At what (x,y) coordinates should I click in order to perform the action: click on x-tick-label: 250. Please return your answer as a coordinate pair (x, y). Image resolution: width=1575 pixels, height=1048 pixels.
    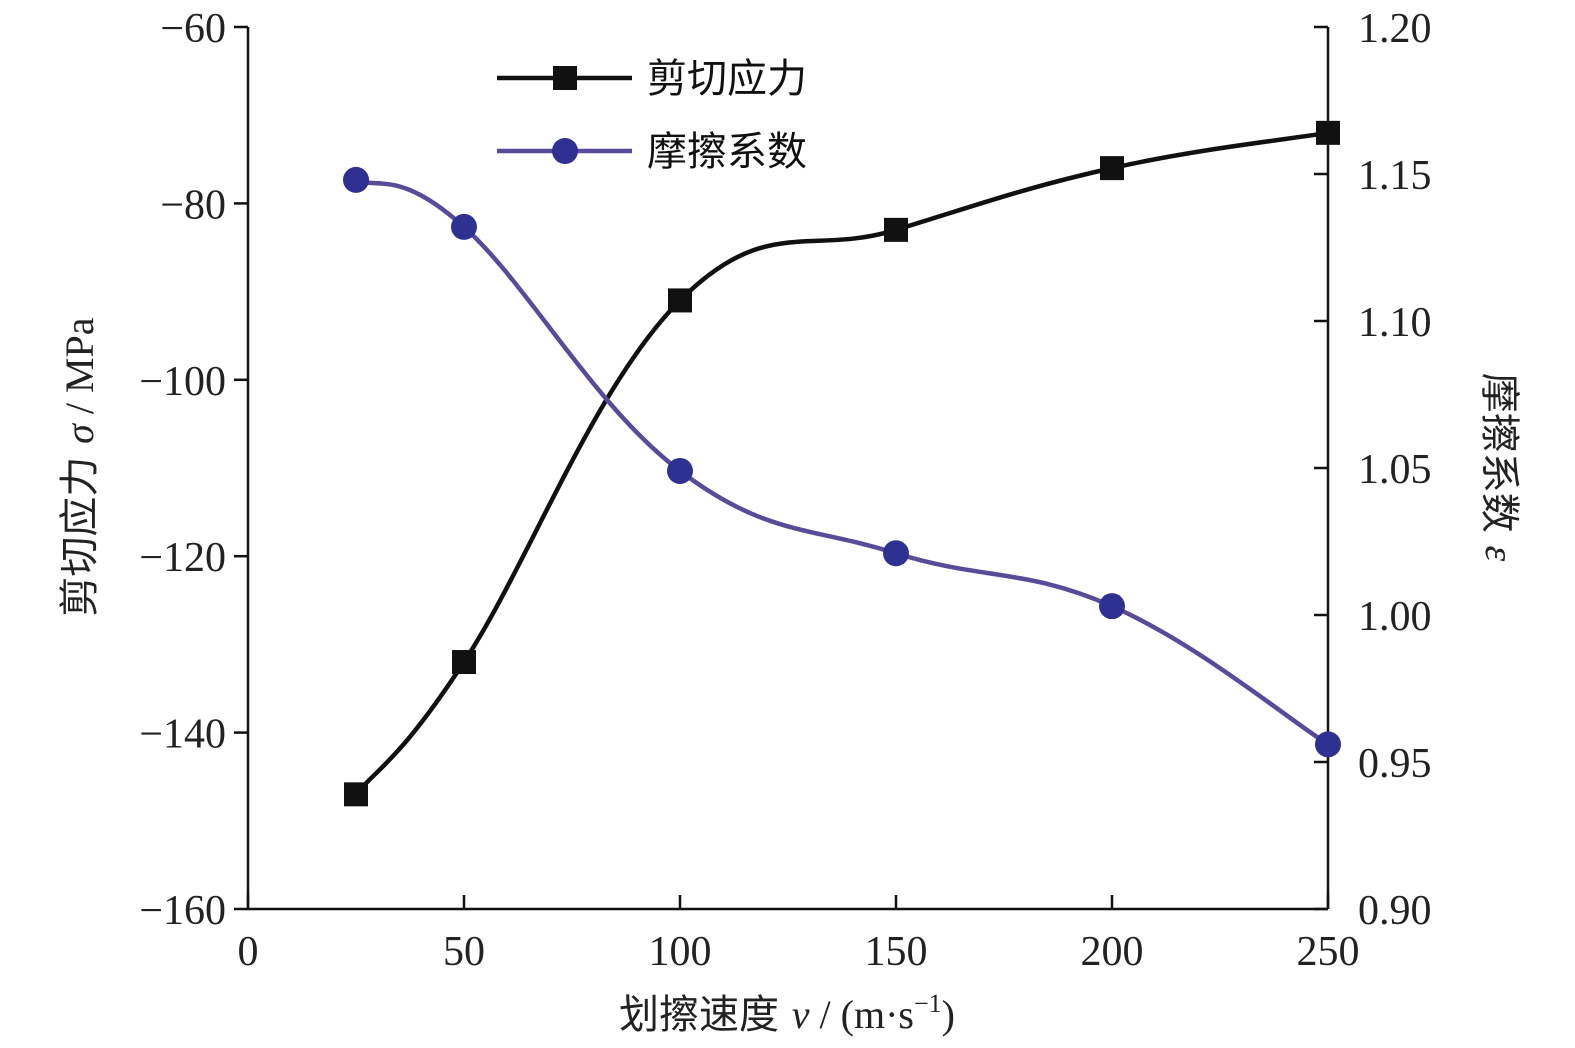
    Looking at the image, I should click on (1328, 952).